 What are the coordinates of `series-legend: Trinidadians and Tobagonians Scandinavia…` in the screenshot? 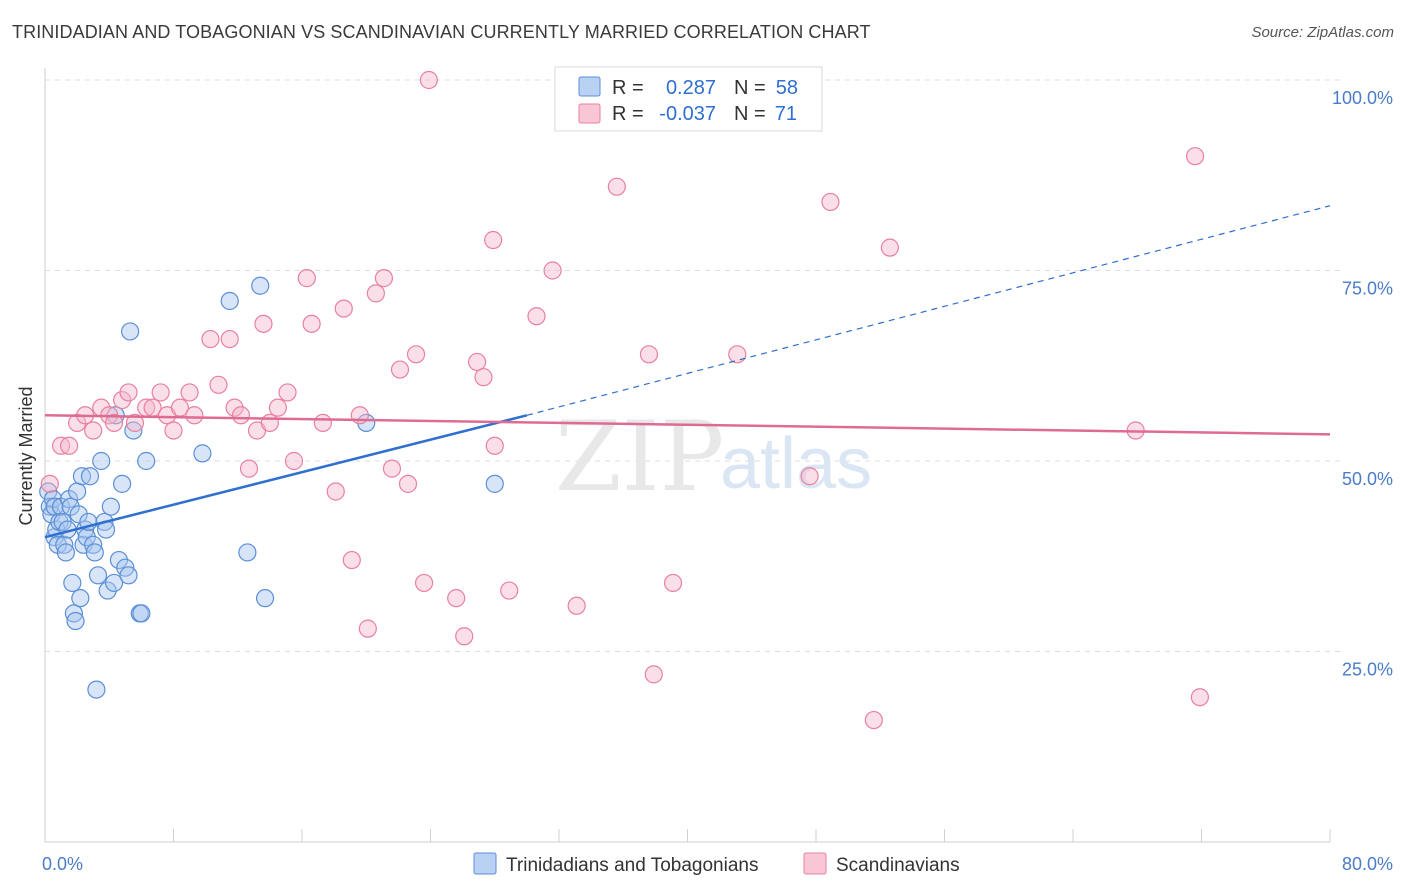 It's located at (716, 864).